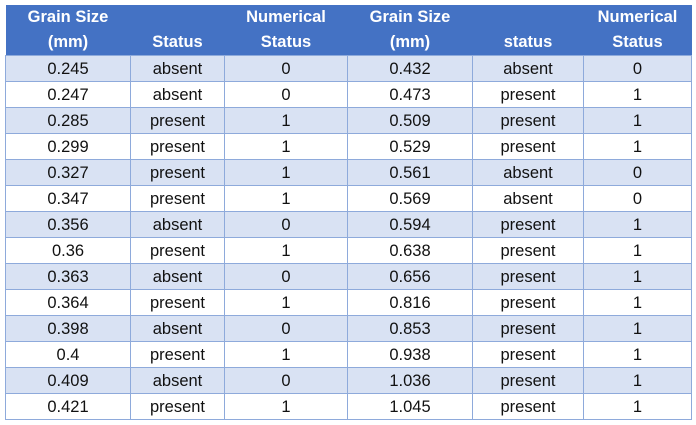  I want to click on table-row: 0.285 present 1 0.509 present 1, so click(348, 120).